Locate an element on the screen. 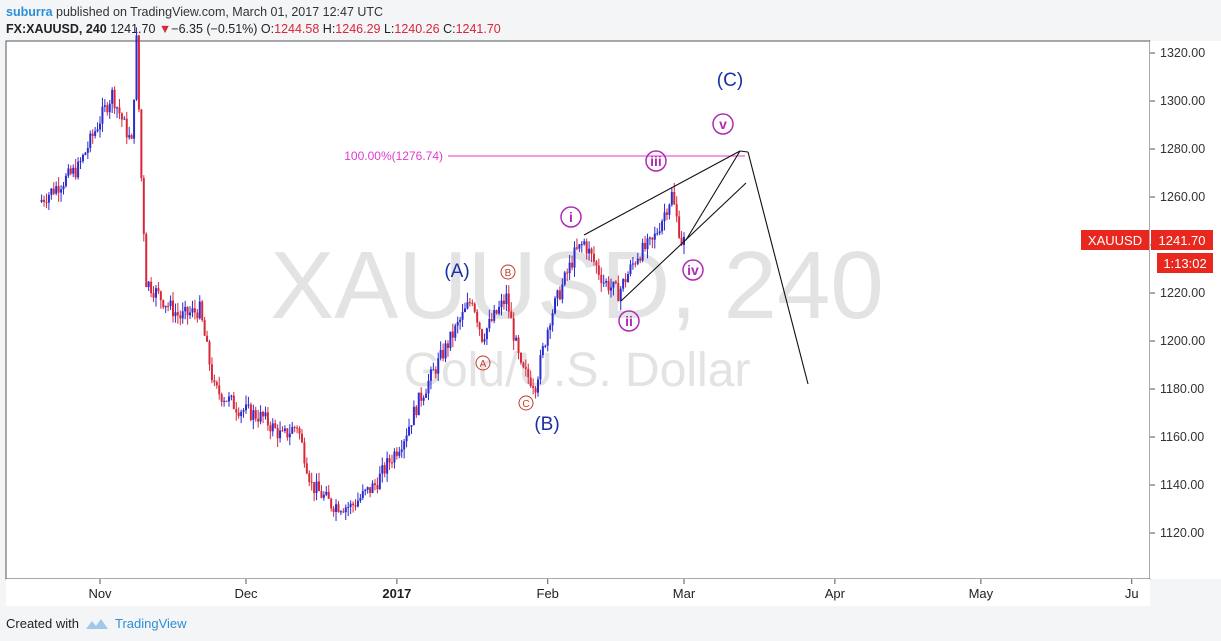  symbol-tag: XAUUSD is located at coordinates (1115, 240).